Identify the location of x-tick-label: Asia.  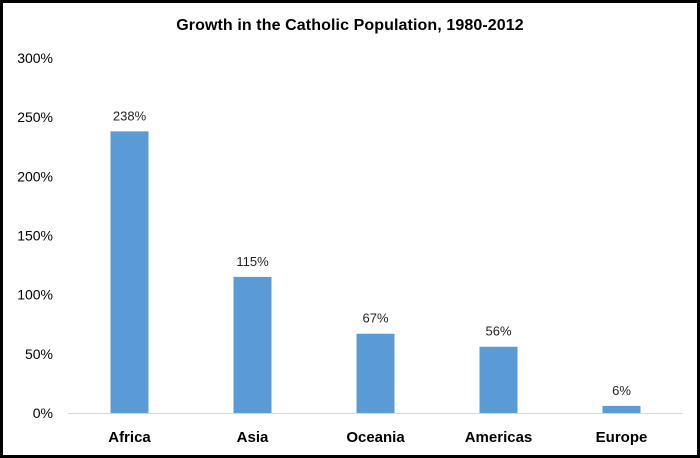
(253, 437).